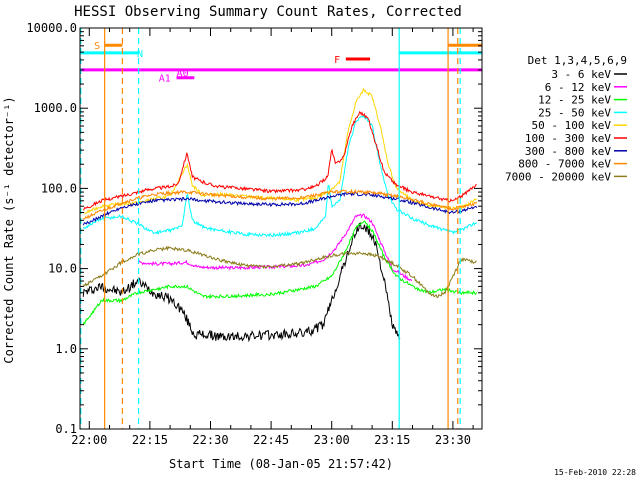 The width and height of the screenshot is (640, 480). I want to click on x-tick-label: 22:15, so click(150, 440).